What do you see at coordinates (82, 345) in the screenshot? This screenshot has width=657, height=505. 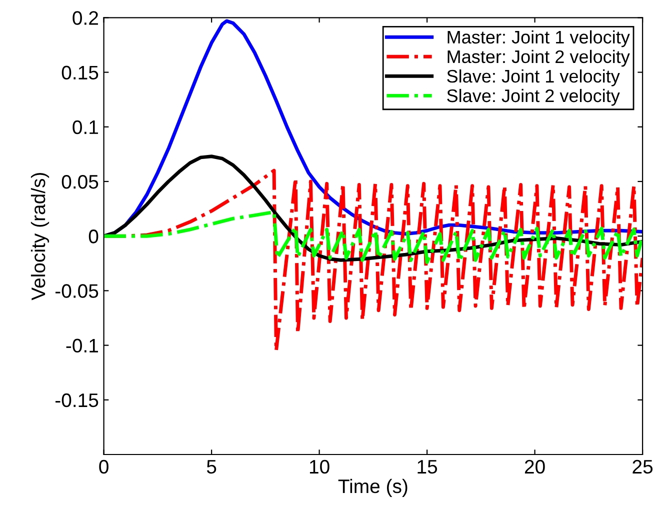 I see `y-tick-label: -0.1` at bounding box center [82, 345].